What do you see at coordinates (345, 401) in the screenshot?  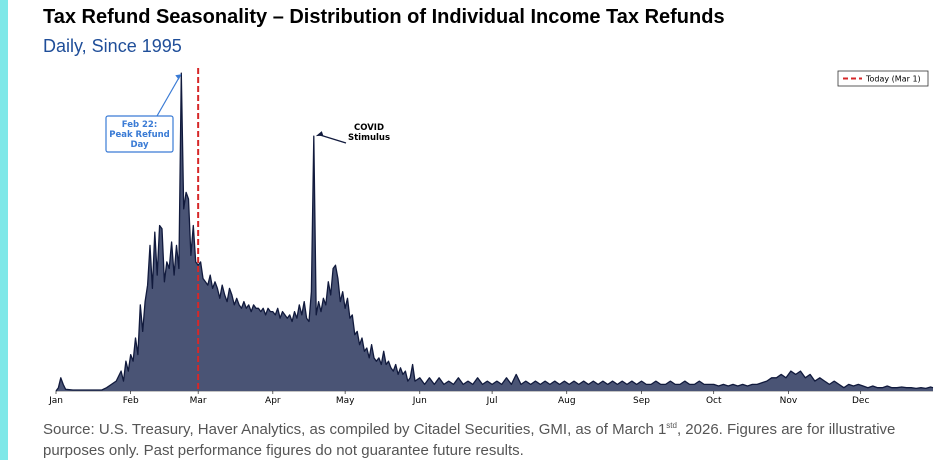 I see `x-tick-label: May` at bounding box center [345, 401].